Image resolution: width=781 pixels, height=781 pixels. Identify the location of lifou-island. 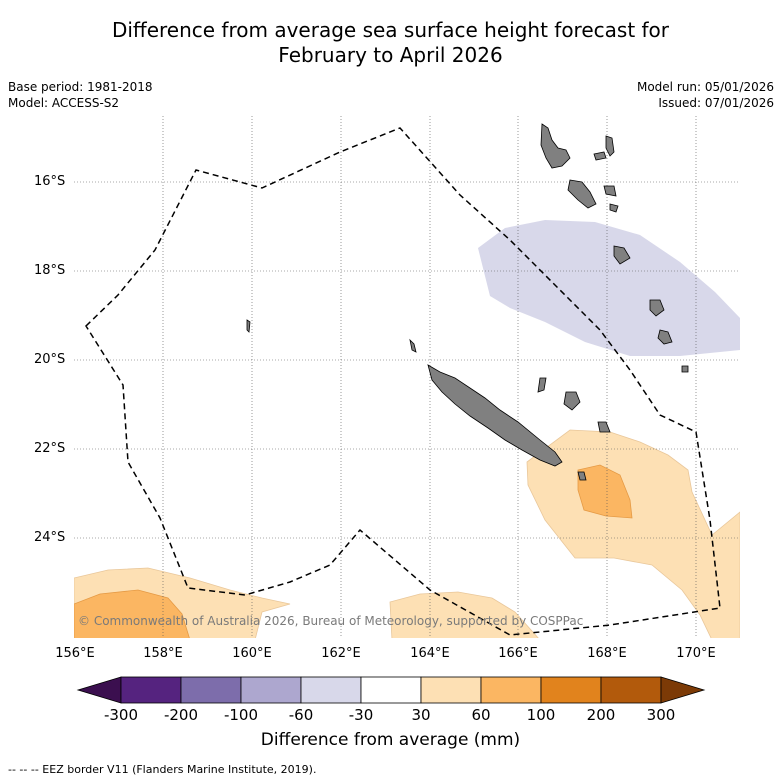
(572, 401).